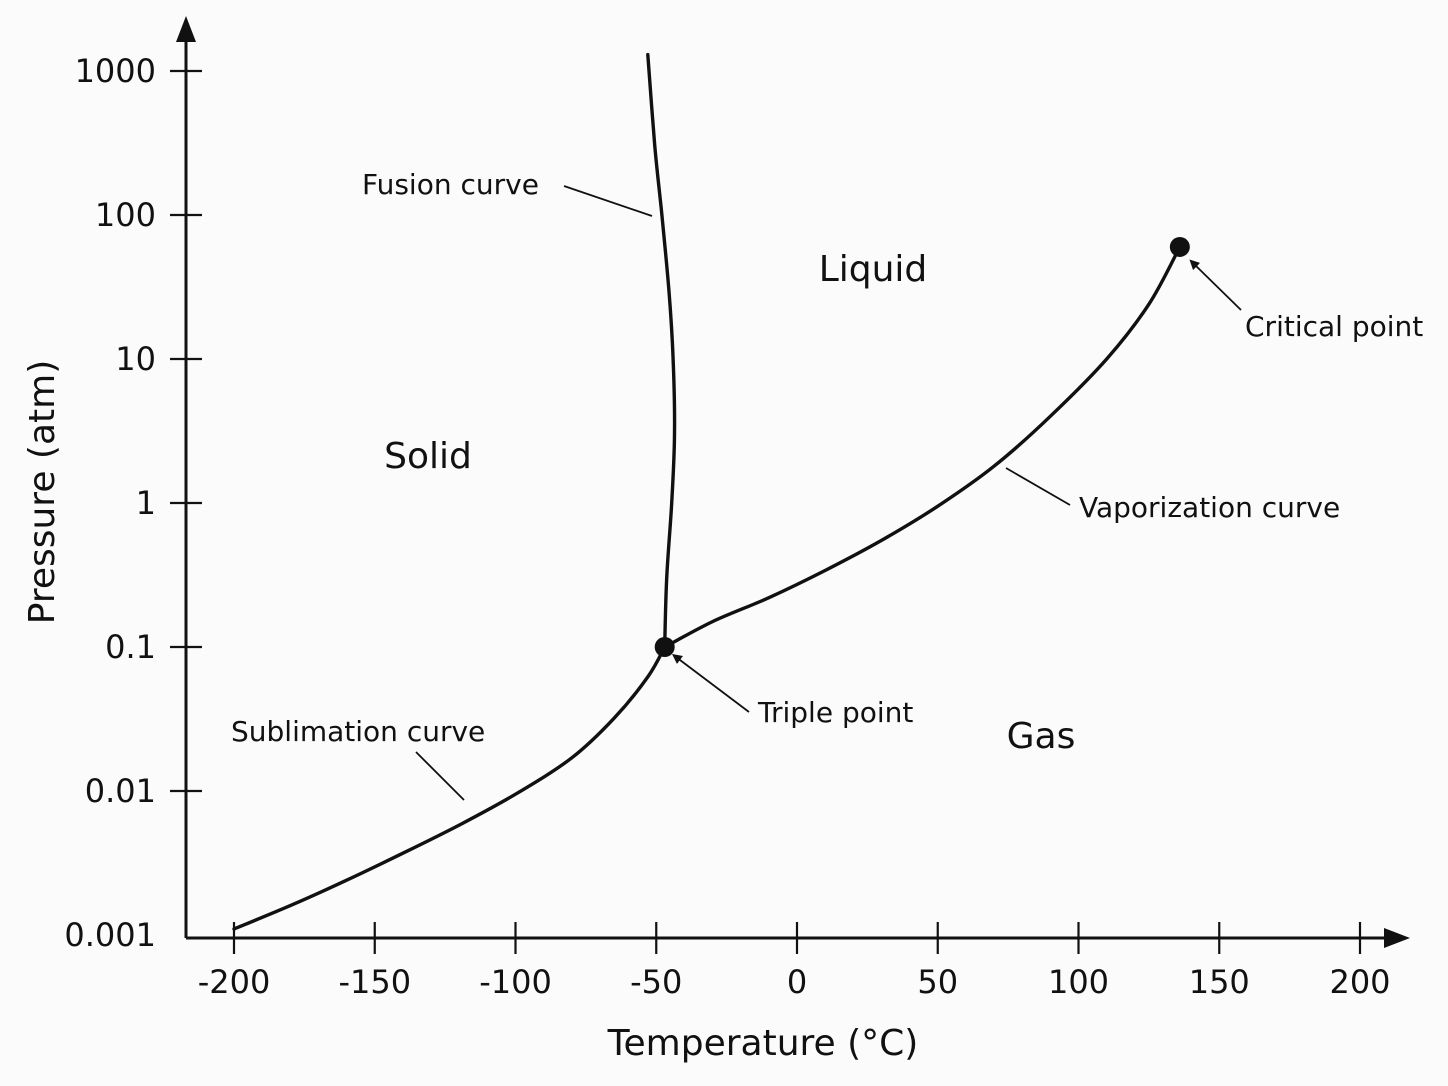  Describe the element at coordinates (120, 791) in the screenshot. I see `y-tick-label: 0.01` at that location.